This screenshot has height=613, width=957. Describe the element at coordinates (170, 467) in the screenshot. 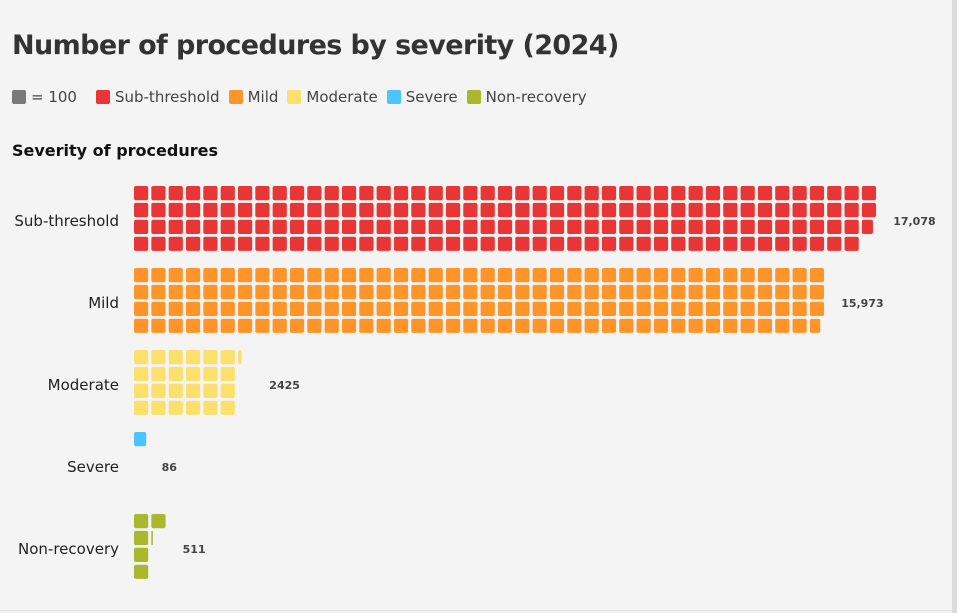

I see `value-label-severe: 86` at that location.